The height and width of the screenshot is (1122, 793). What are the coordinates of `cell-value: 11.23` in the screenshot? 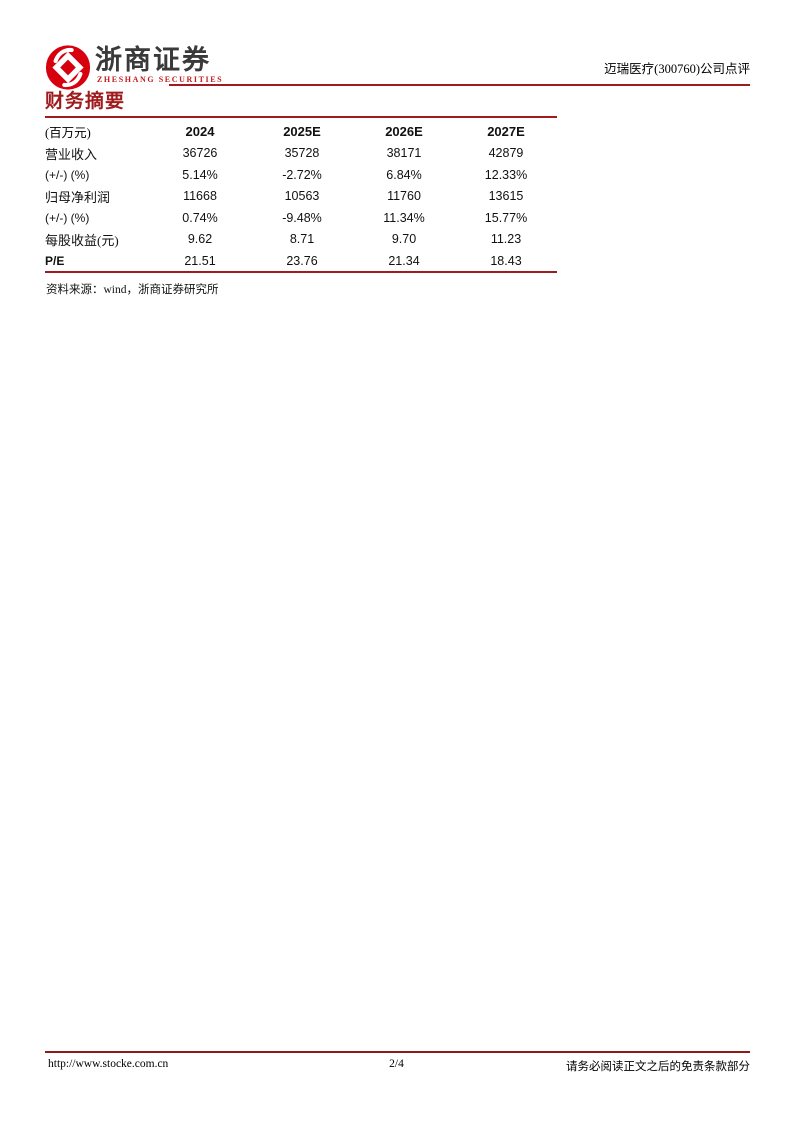 It's located at (506, 239).